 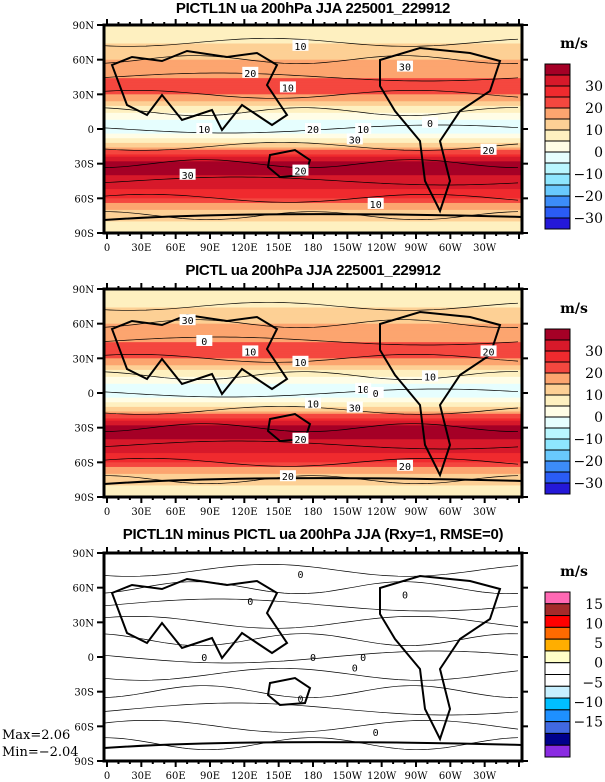 What do you see at coordinates (300, 363) in the screenshot?
I see `contour-label: 10` at bounding box center [300, 363].